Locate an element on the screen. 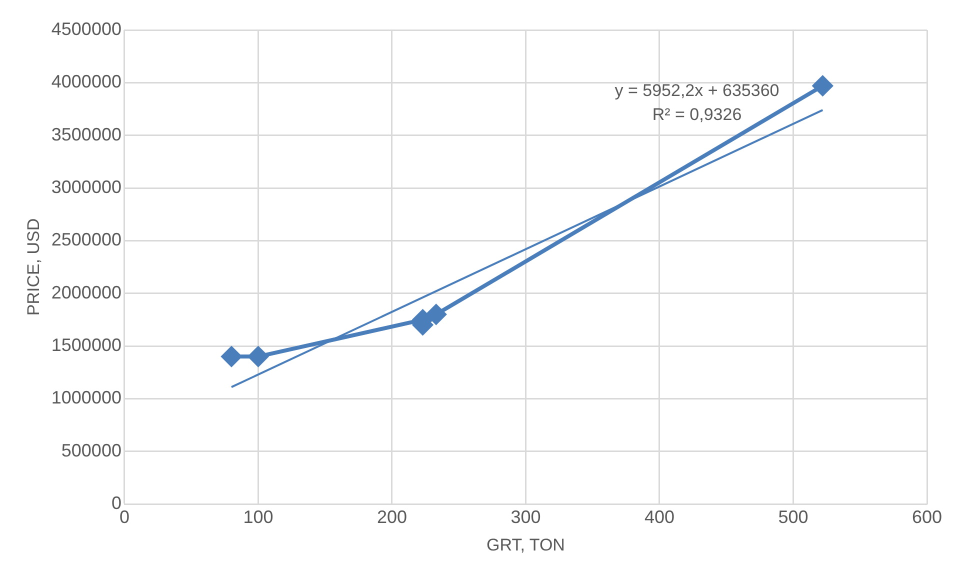 This screenshot has width=957, height=580. y-tick-label: 3000000 is located at coordinates (86, 186).